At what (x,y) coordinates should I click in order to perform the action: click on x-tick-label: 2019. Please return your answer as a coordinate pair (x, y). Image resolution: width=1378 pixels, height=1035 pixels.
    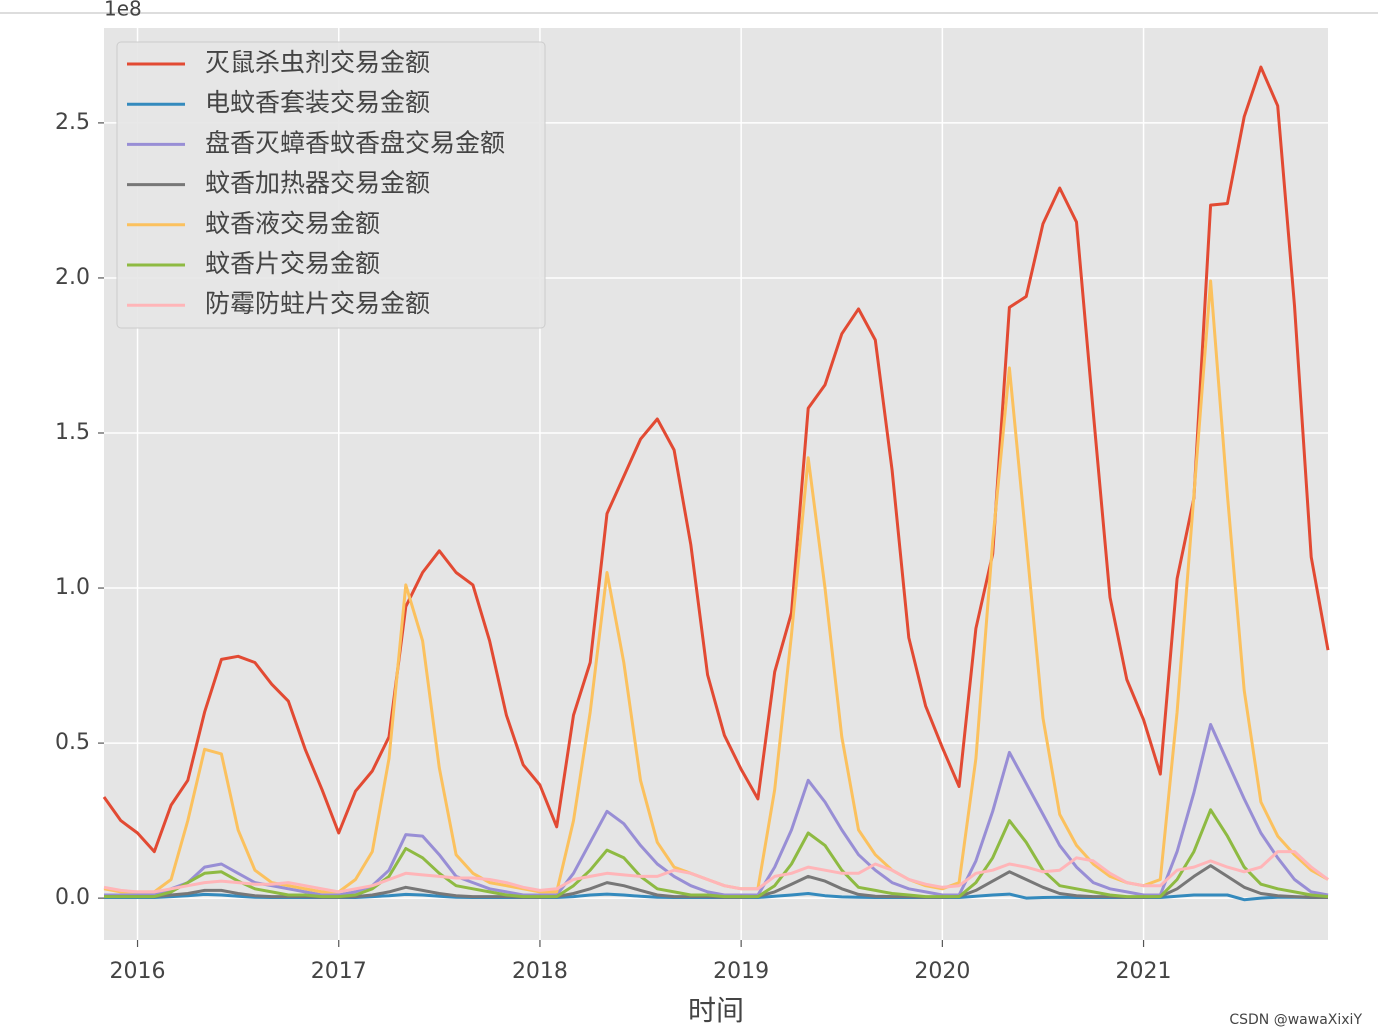
    Looking at the image, I should click on (741, 971).